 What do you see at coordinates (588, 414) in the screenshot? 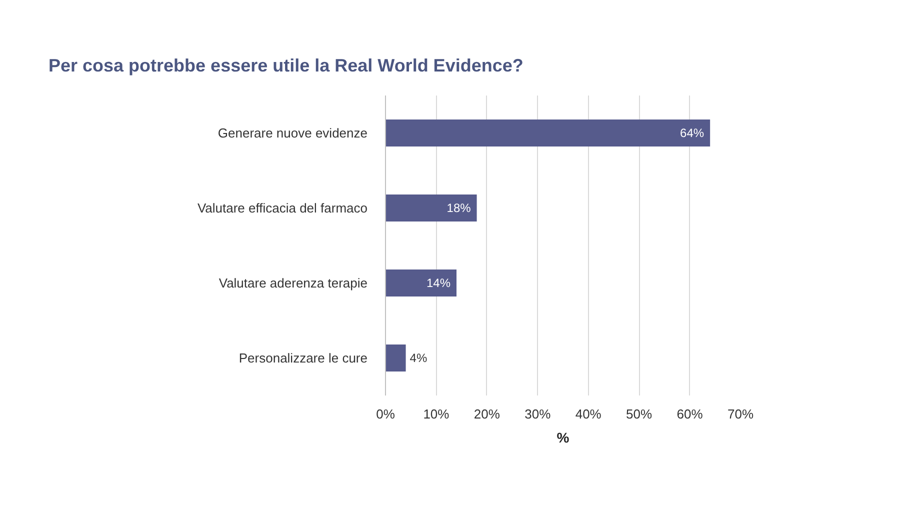
I see `x-tick-label: 40%` at bounding box center [588, 414].